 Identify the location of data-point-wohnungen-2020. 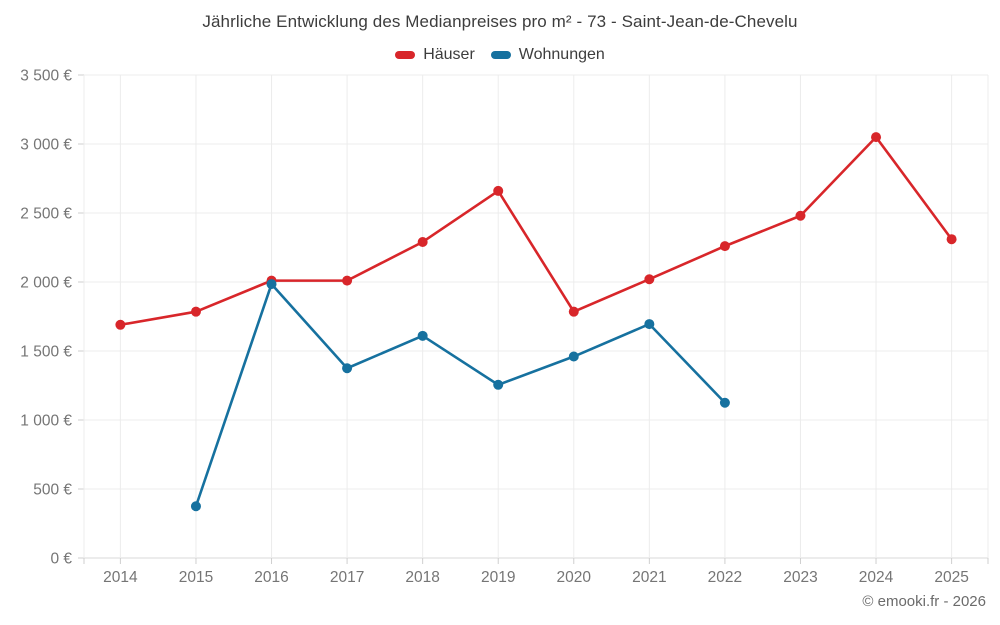
(573, 356).